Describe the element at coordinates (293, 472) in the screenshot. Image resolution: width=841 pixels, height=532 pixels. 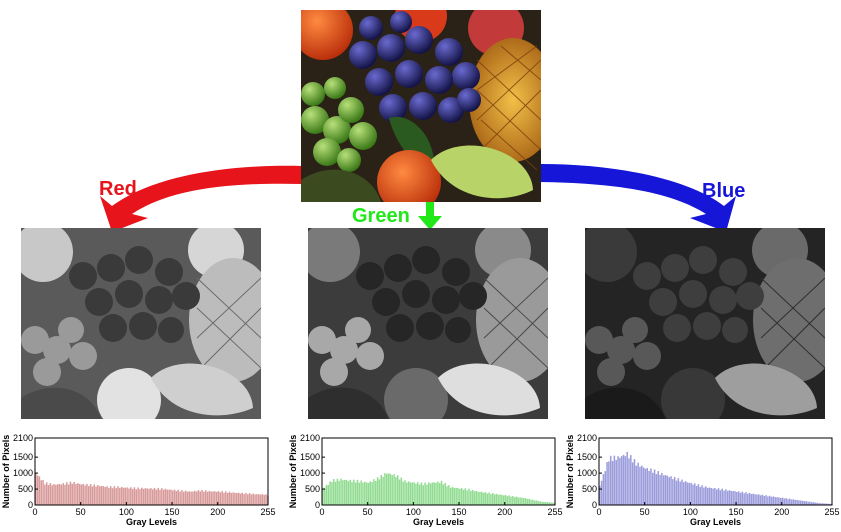
I see `y-axis-label: Number of Pixels` at that location.